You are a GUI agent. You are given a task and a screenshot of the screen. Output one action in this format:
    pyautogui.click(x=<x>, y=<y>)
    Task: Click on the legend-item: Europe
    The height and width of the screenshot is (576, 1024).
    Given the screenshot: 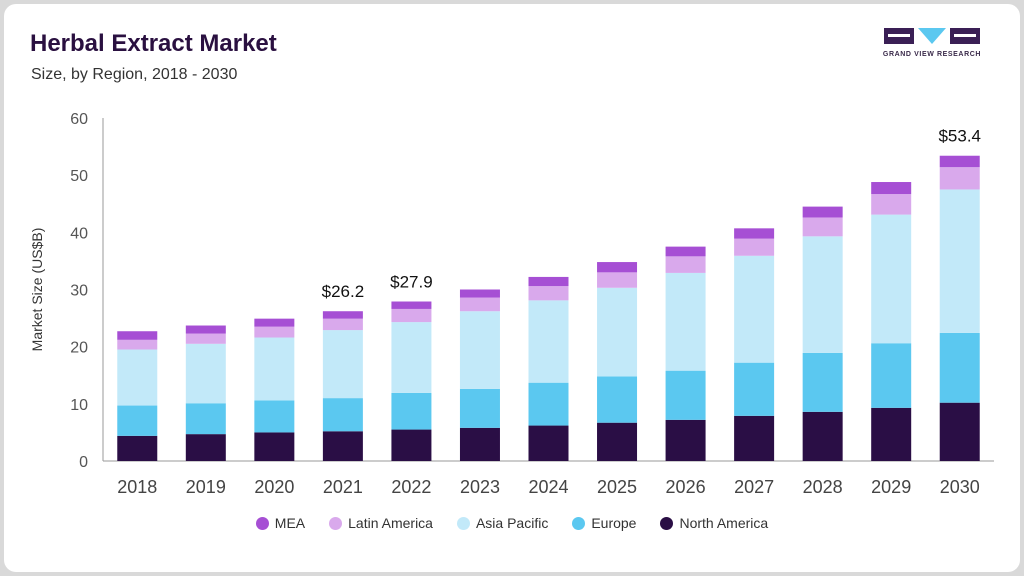 What is the action you would take?
    pyautogui.click(x=604, y=523)
    